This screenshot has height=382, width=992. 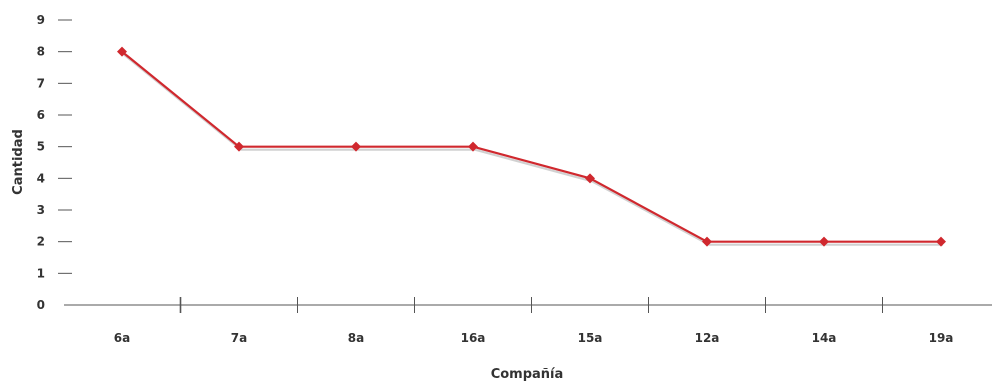 What do you see at coordinates (473, 338) in the screenshot?
I see `x-tick-label: 16a` at bounding box center [473, 338].